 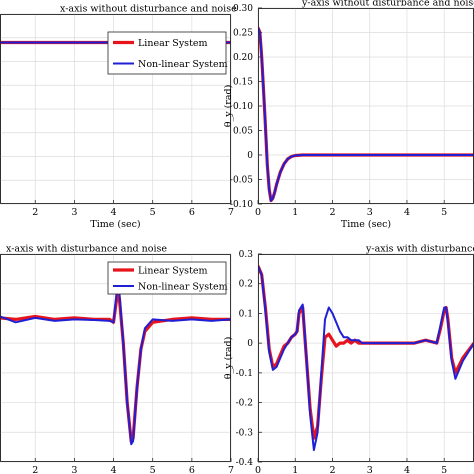 I want to click on y-tick-label: -0.4, so click(x=245, y=463).